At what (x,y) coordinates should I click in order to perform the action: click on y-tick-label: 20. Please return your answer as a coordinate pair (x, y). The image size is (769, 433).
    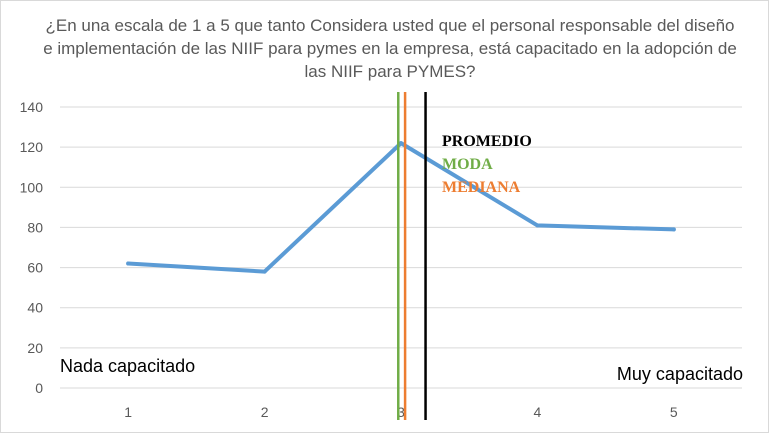
    Looking at the image, I should click on (35, 348).